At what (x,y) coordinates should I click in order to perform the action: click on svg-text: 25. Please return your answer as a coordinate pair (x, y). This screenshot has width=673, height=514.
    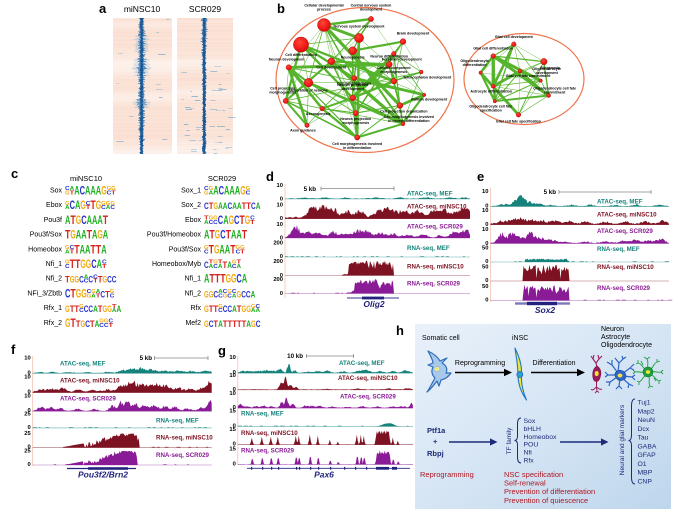
    Looking at the image, I should click on (27, 415).